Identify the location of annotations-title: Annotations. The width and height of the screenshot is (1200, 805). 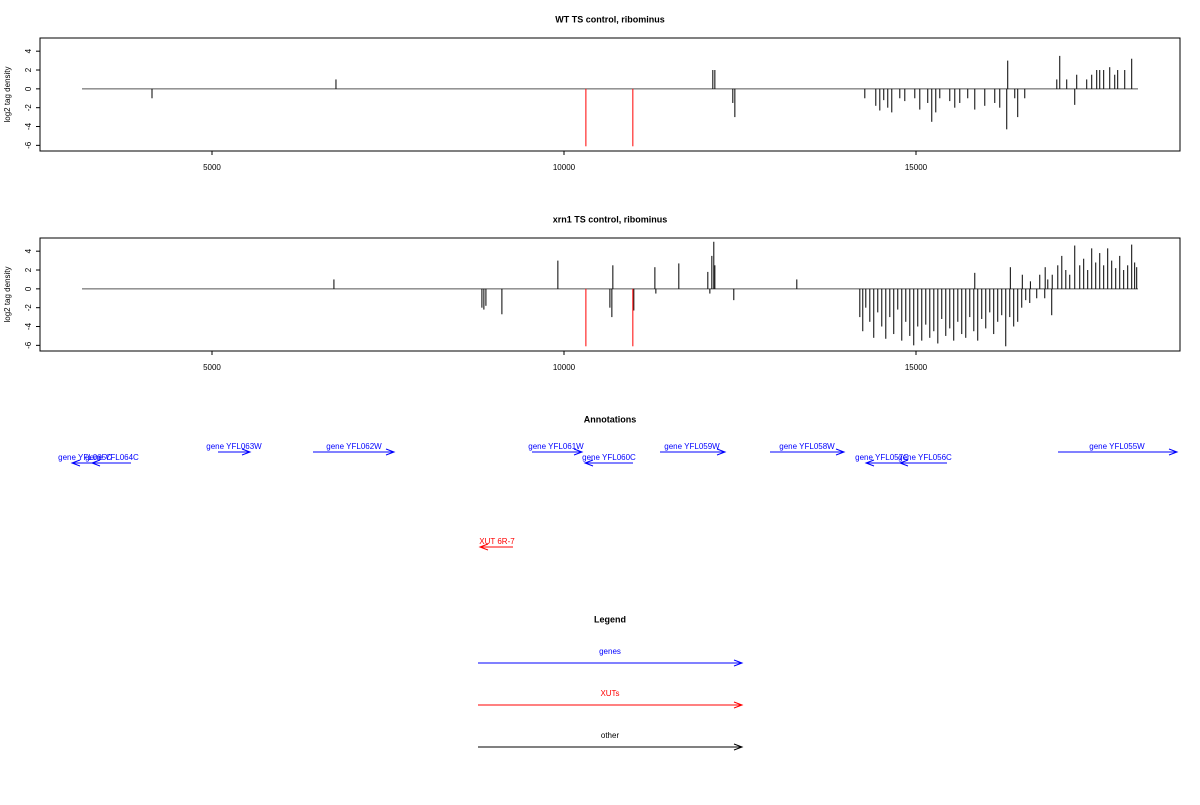
(610, 419).